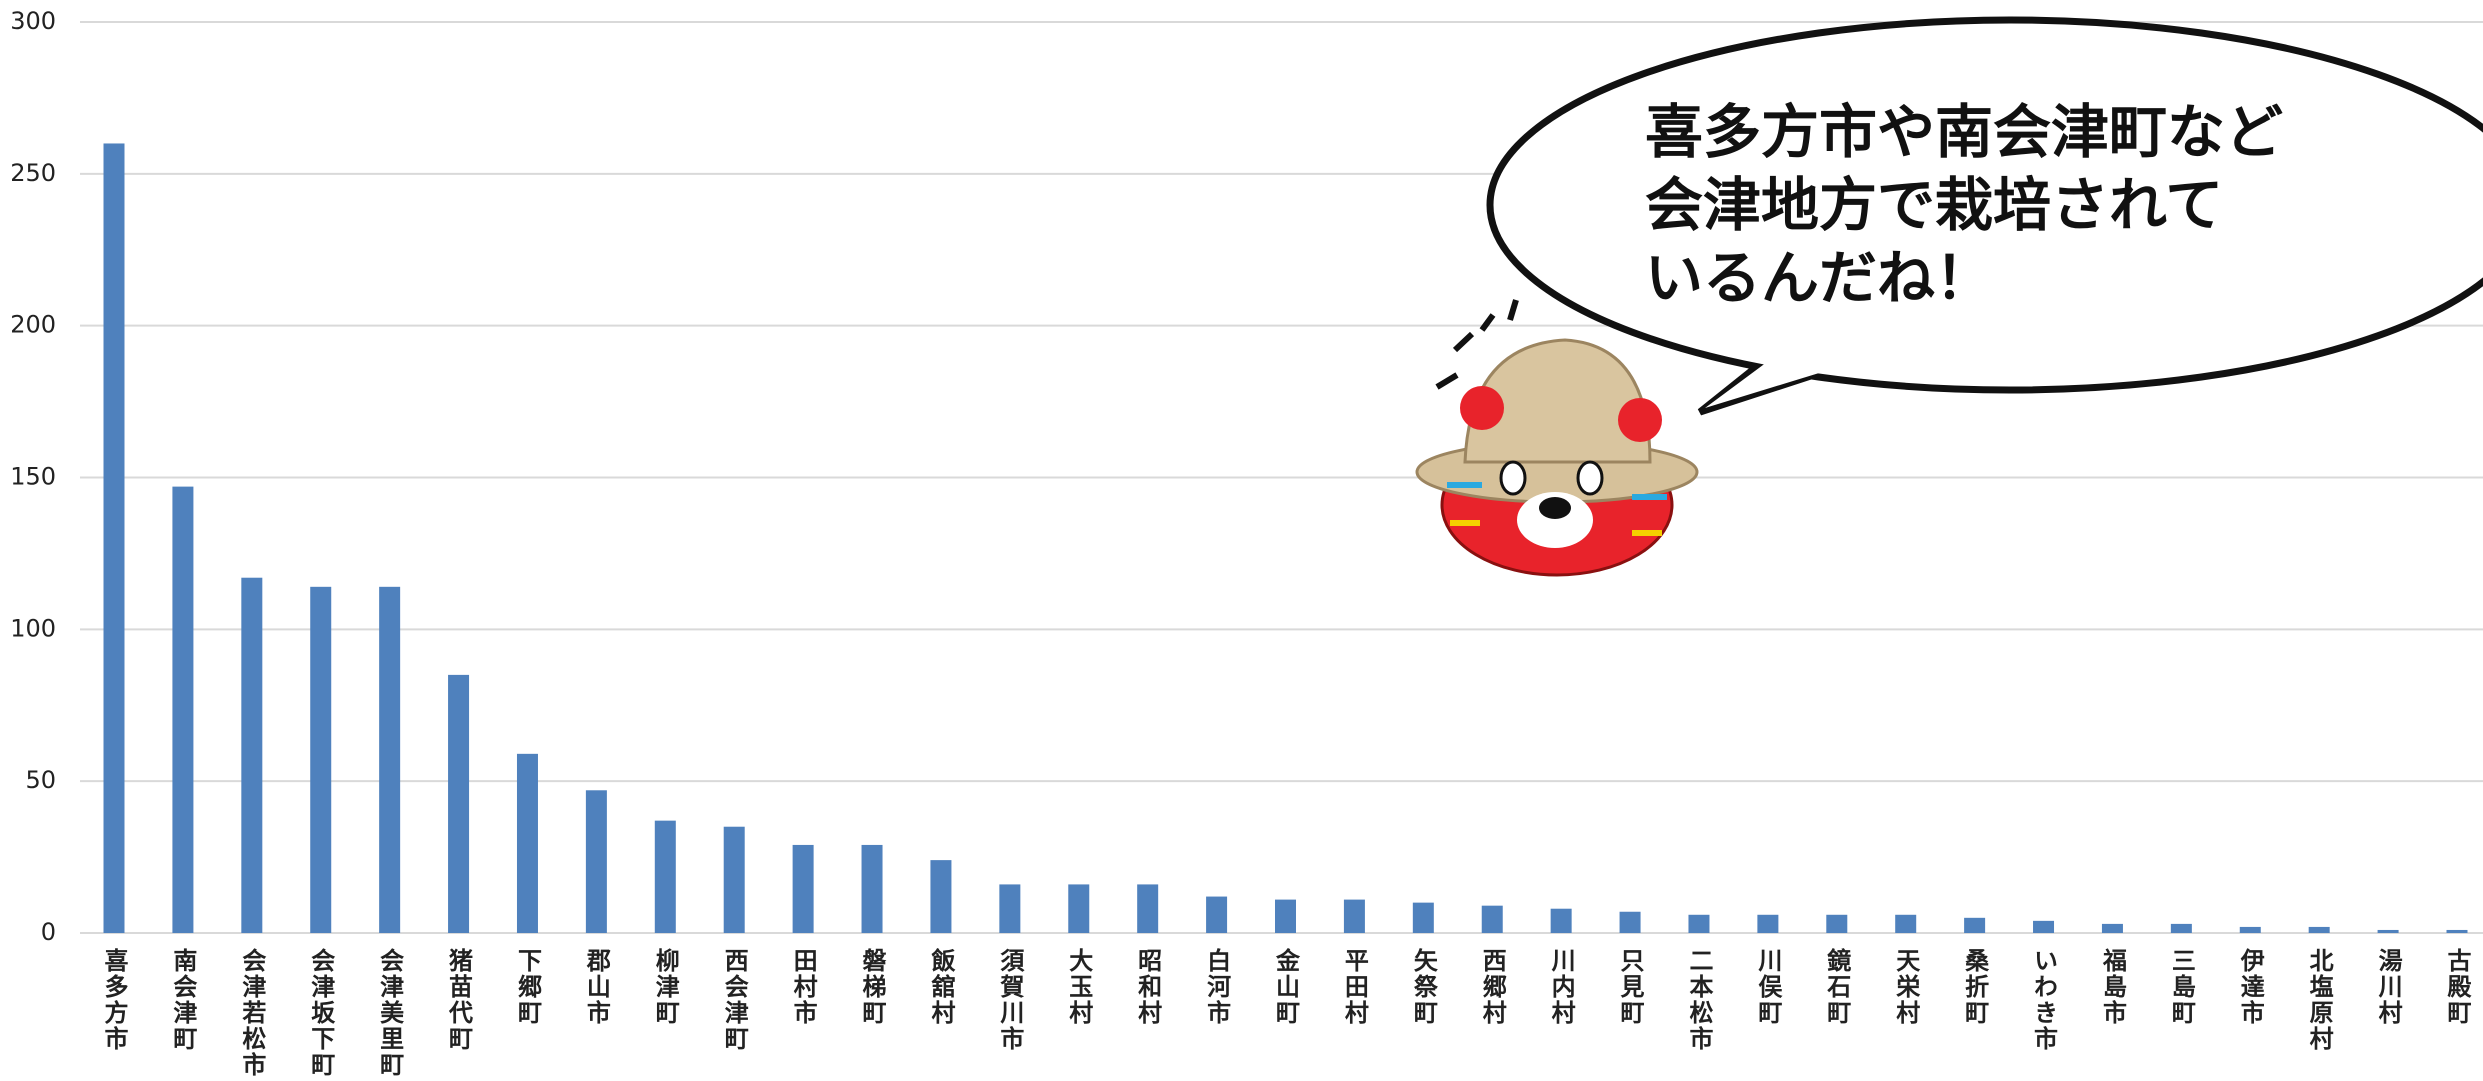 Image resolution: width=2483 pixels, height=1081 pixels. I want to click on x-tick-label: 西会津町, so click(734, 1000).